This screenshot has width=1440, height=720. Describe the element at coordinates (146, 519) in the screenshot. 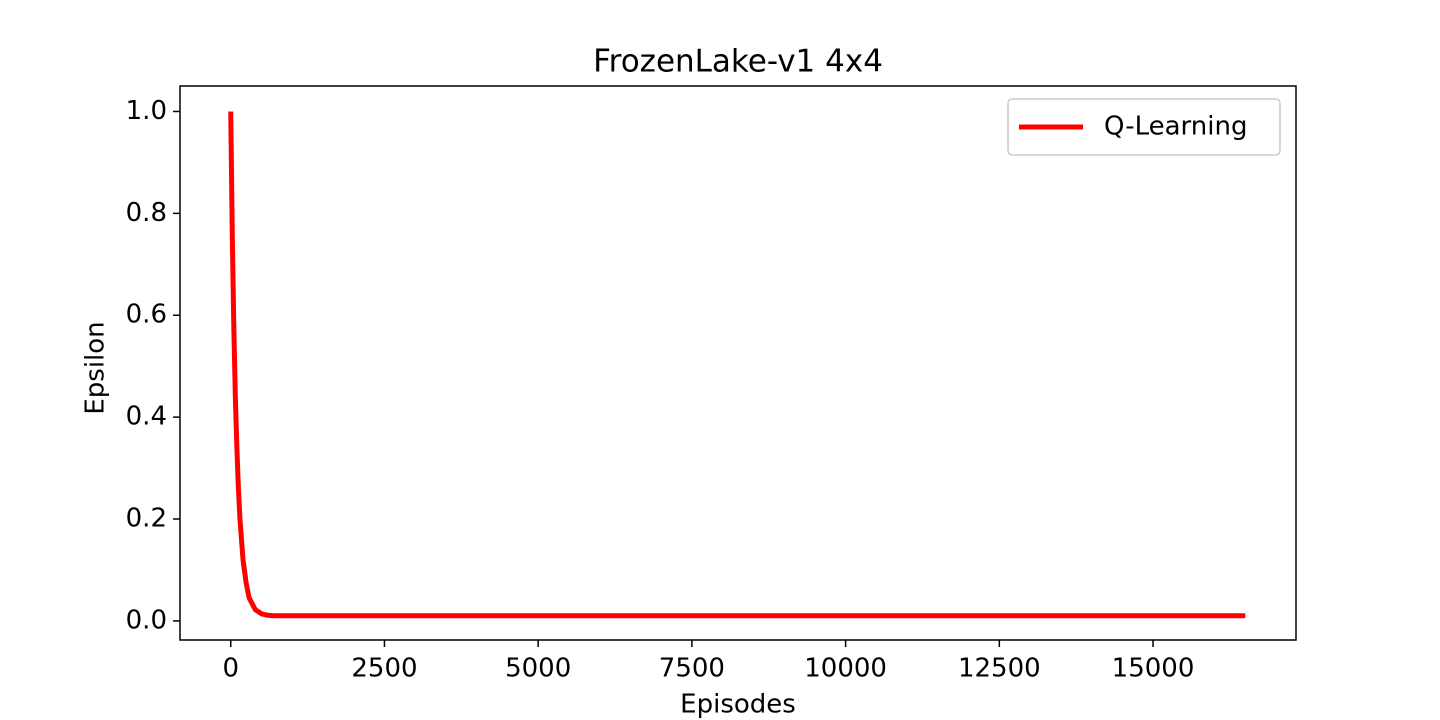

I see `y-tick-label: 0.2` at that location.